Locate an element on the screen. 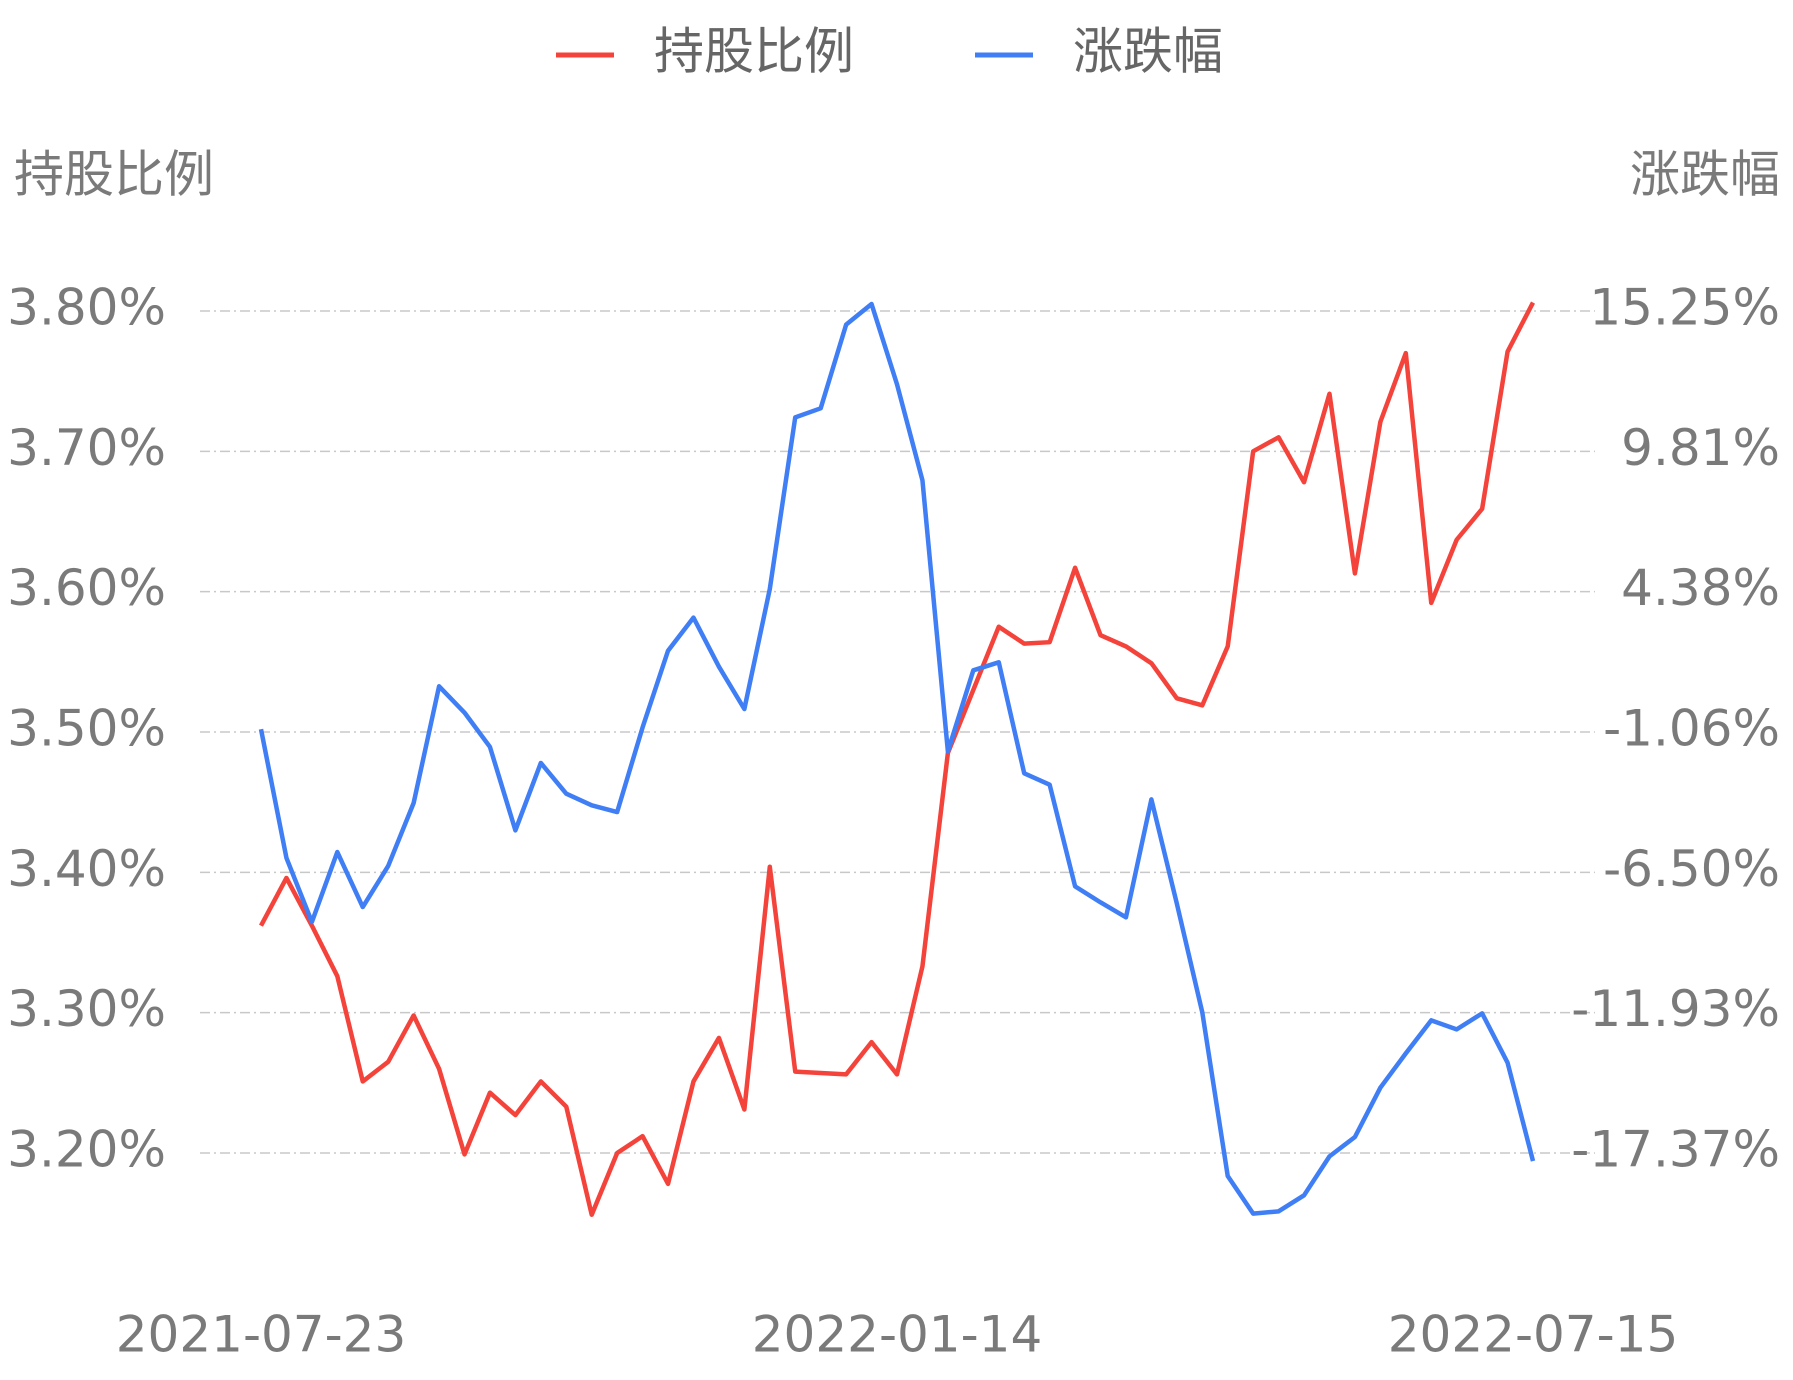  legend-label: 持股比例 is located at coordinates (754, 52).